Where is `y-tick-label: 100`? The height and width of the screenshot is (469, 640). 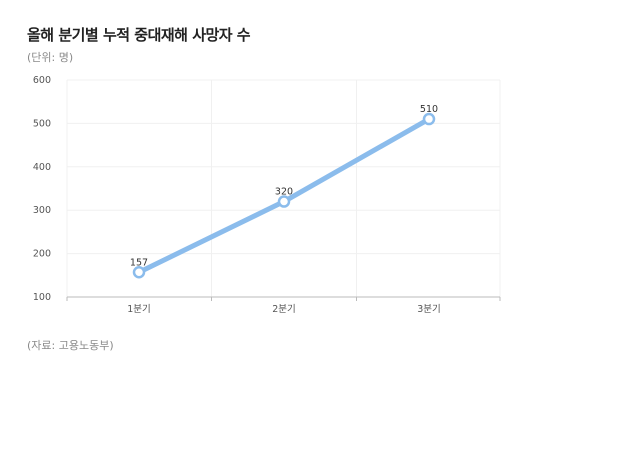 y-tick-label: 100 is located at coordinates (42, 297).